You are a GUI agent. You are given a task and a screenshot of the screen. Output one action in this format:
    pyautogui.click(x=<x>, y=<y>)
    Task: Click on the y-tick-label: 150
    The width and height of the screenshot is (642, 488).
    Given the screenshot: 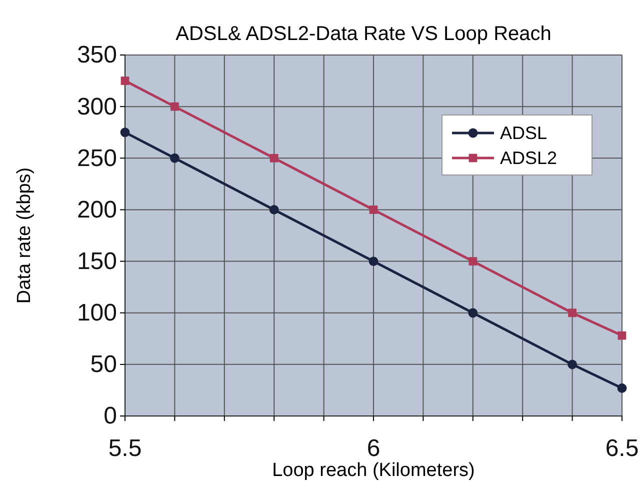 What is the action you would take?
    pyautogui.click(x=96, y=261)
    